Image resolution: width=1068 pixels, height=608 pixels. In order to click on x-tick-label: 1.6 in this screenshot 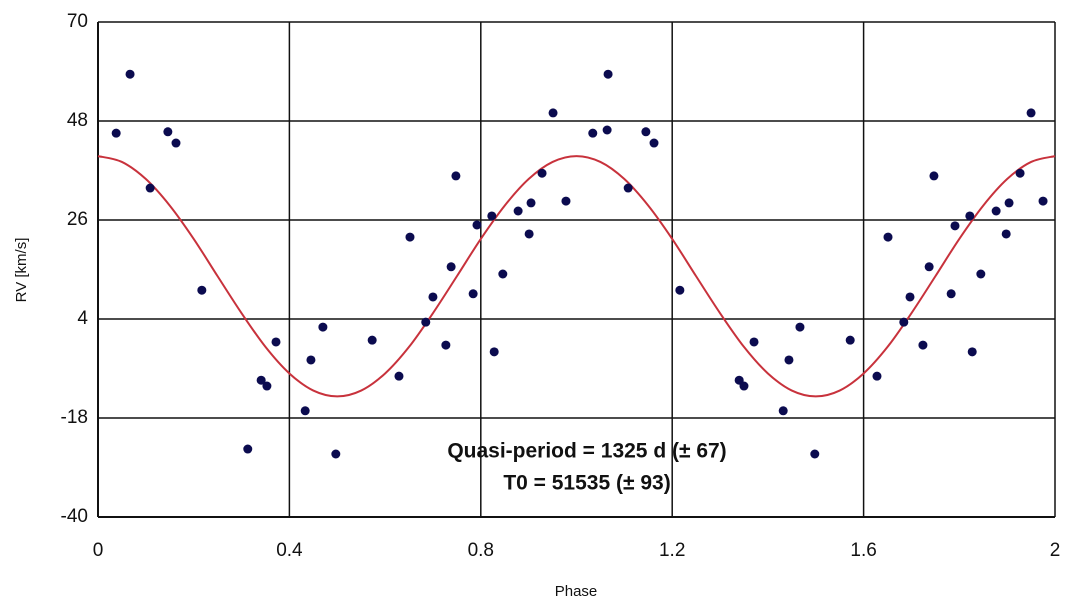, I will do `click(863, 550)`.